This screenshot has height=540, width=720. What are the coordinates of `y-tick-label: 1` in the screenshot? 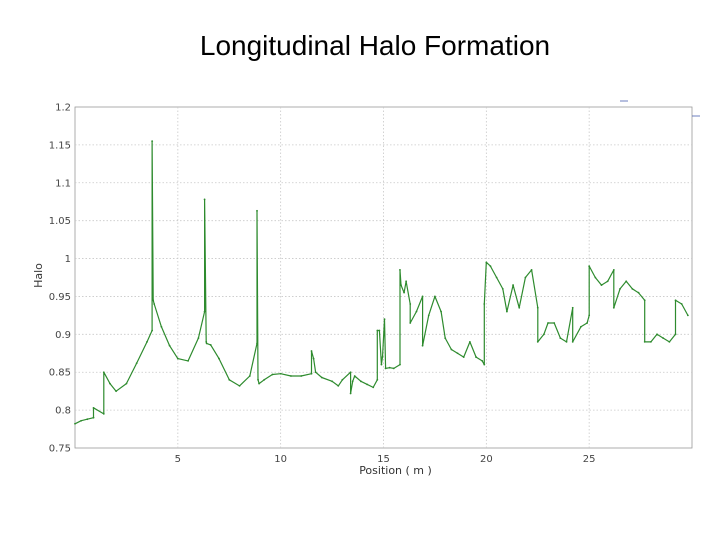 It's located at (68, 259).